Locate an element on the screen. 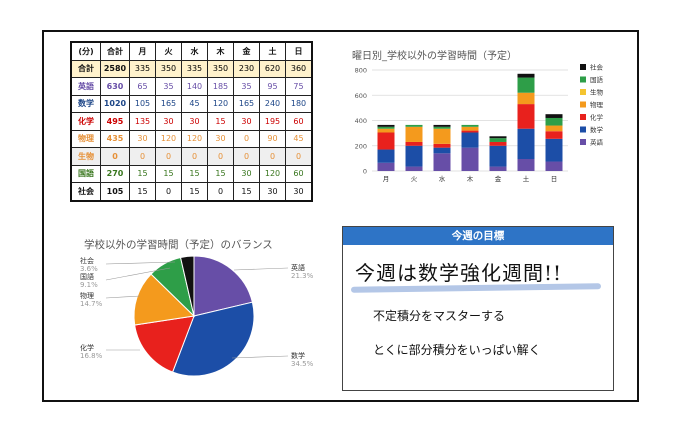  pie-label-pct: 3.6% is located at coordinates (89, 269).